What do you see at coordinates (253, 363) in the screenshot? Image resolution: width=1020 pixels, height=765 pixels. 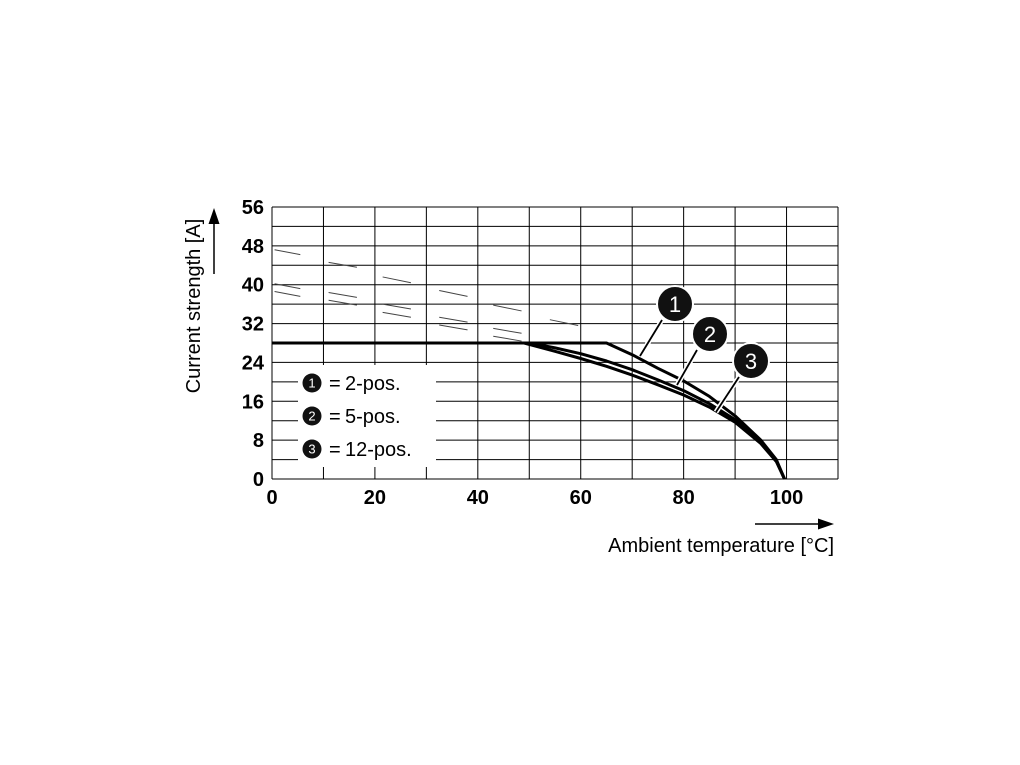 I see `y-tick-label: 24` at bounding box center [253, 363].